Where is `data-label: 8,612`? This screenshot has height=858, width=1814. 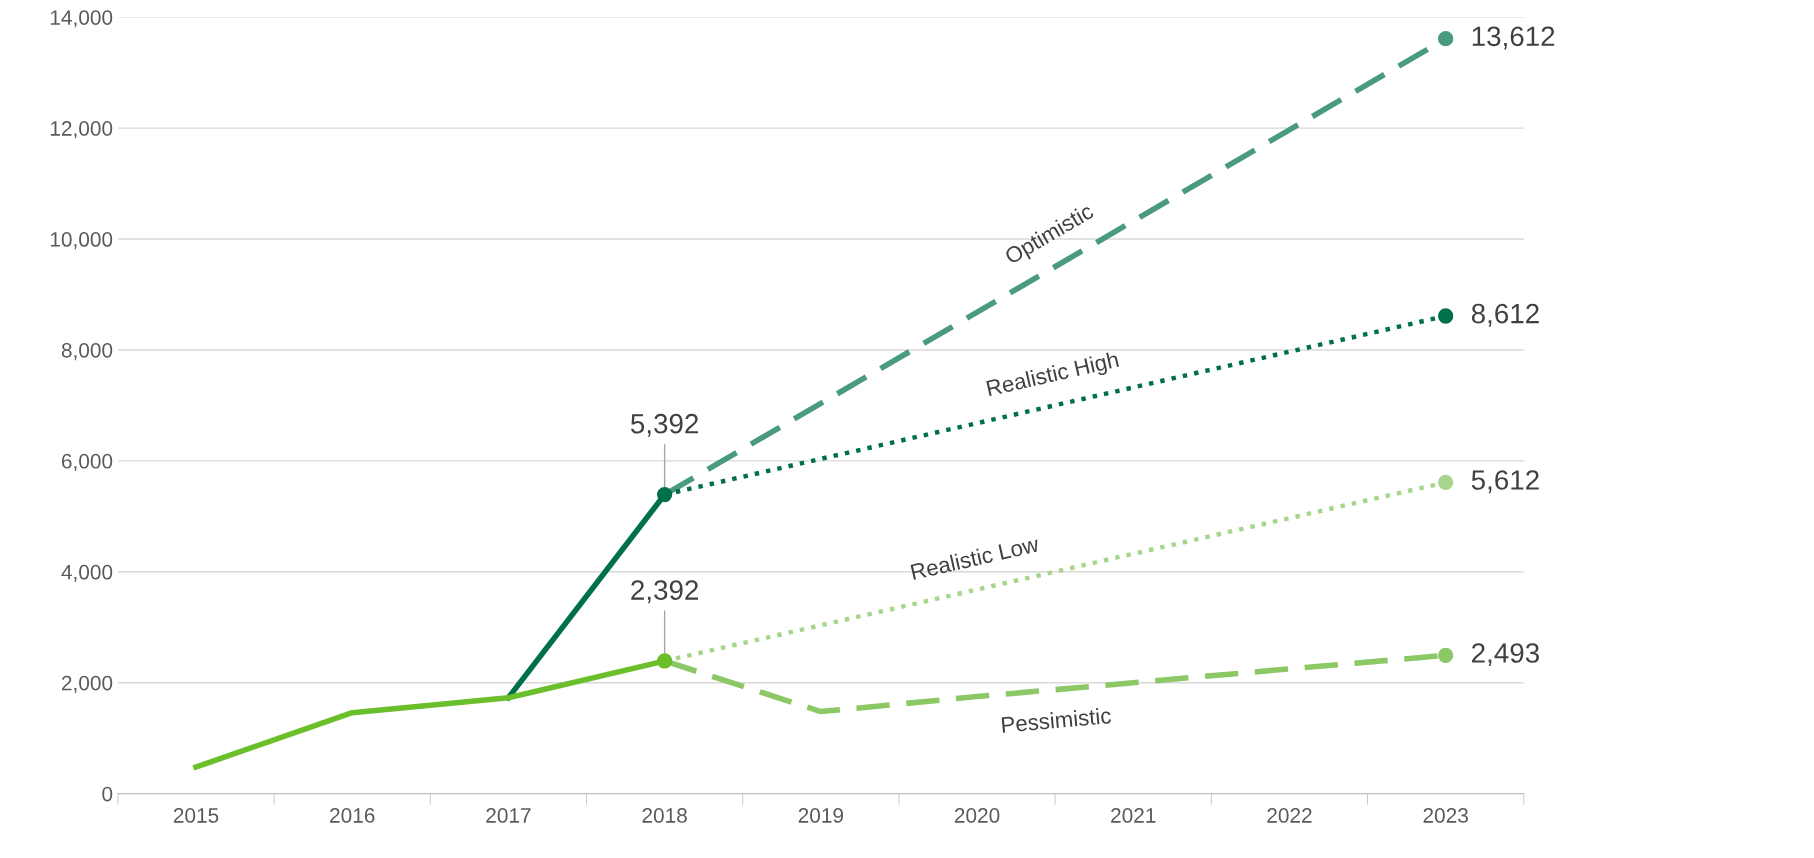
data-label: 8,612 is located at coordinates (1505, 315).